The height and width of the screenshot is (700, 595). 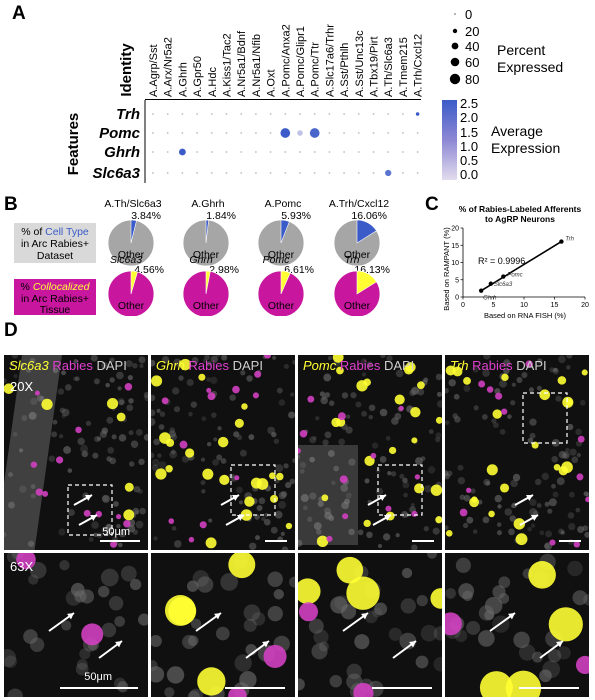 What do you see at coordinates (198, 76) in the screenshot?
I see `identity-label: A.Gpr50` at bounding box center [198, 76].